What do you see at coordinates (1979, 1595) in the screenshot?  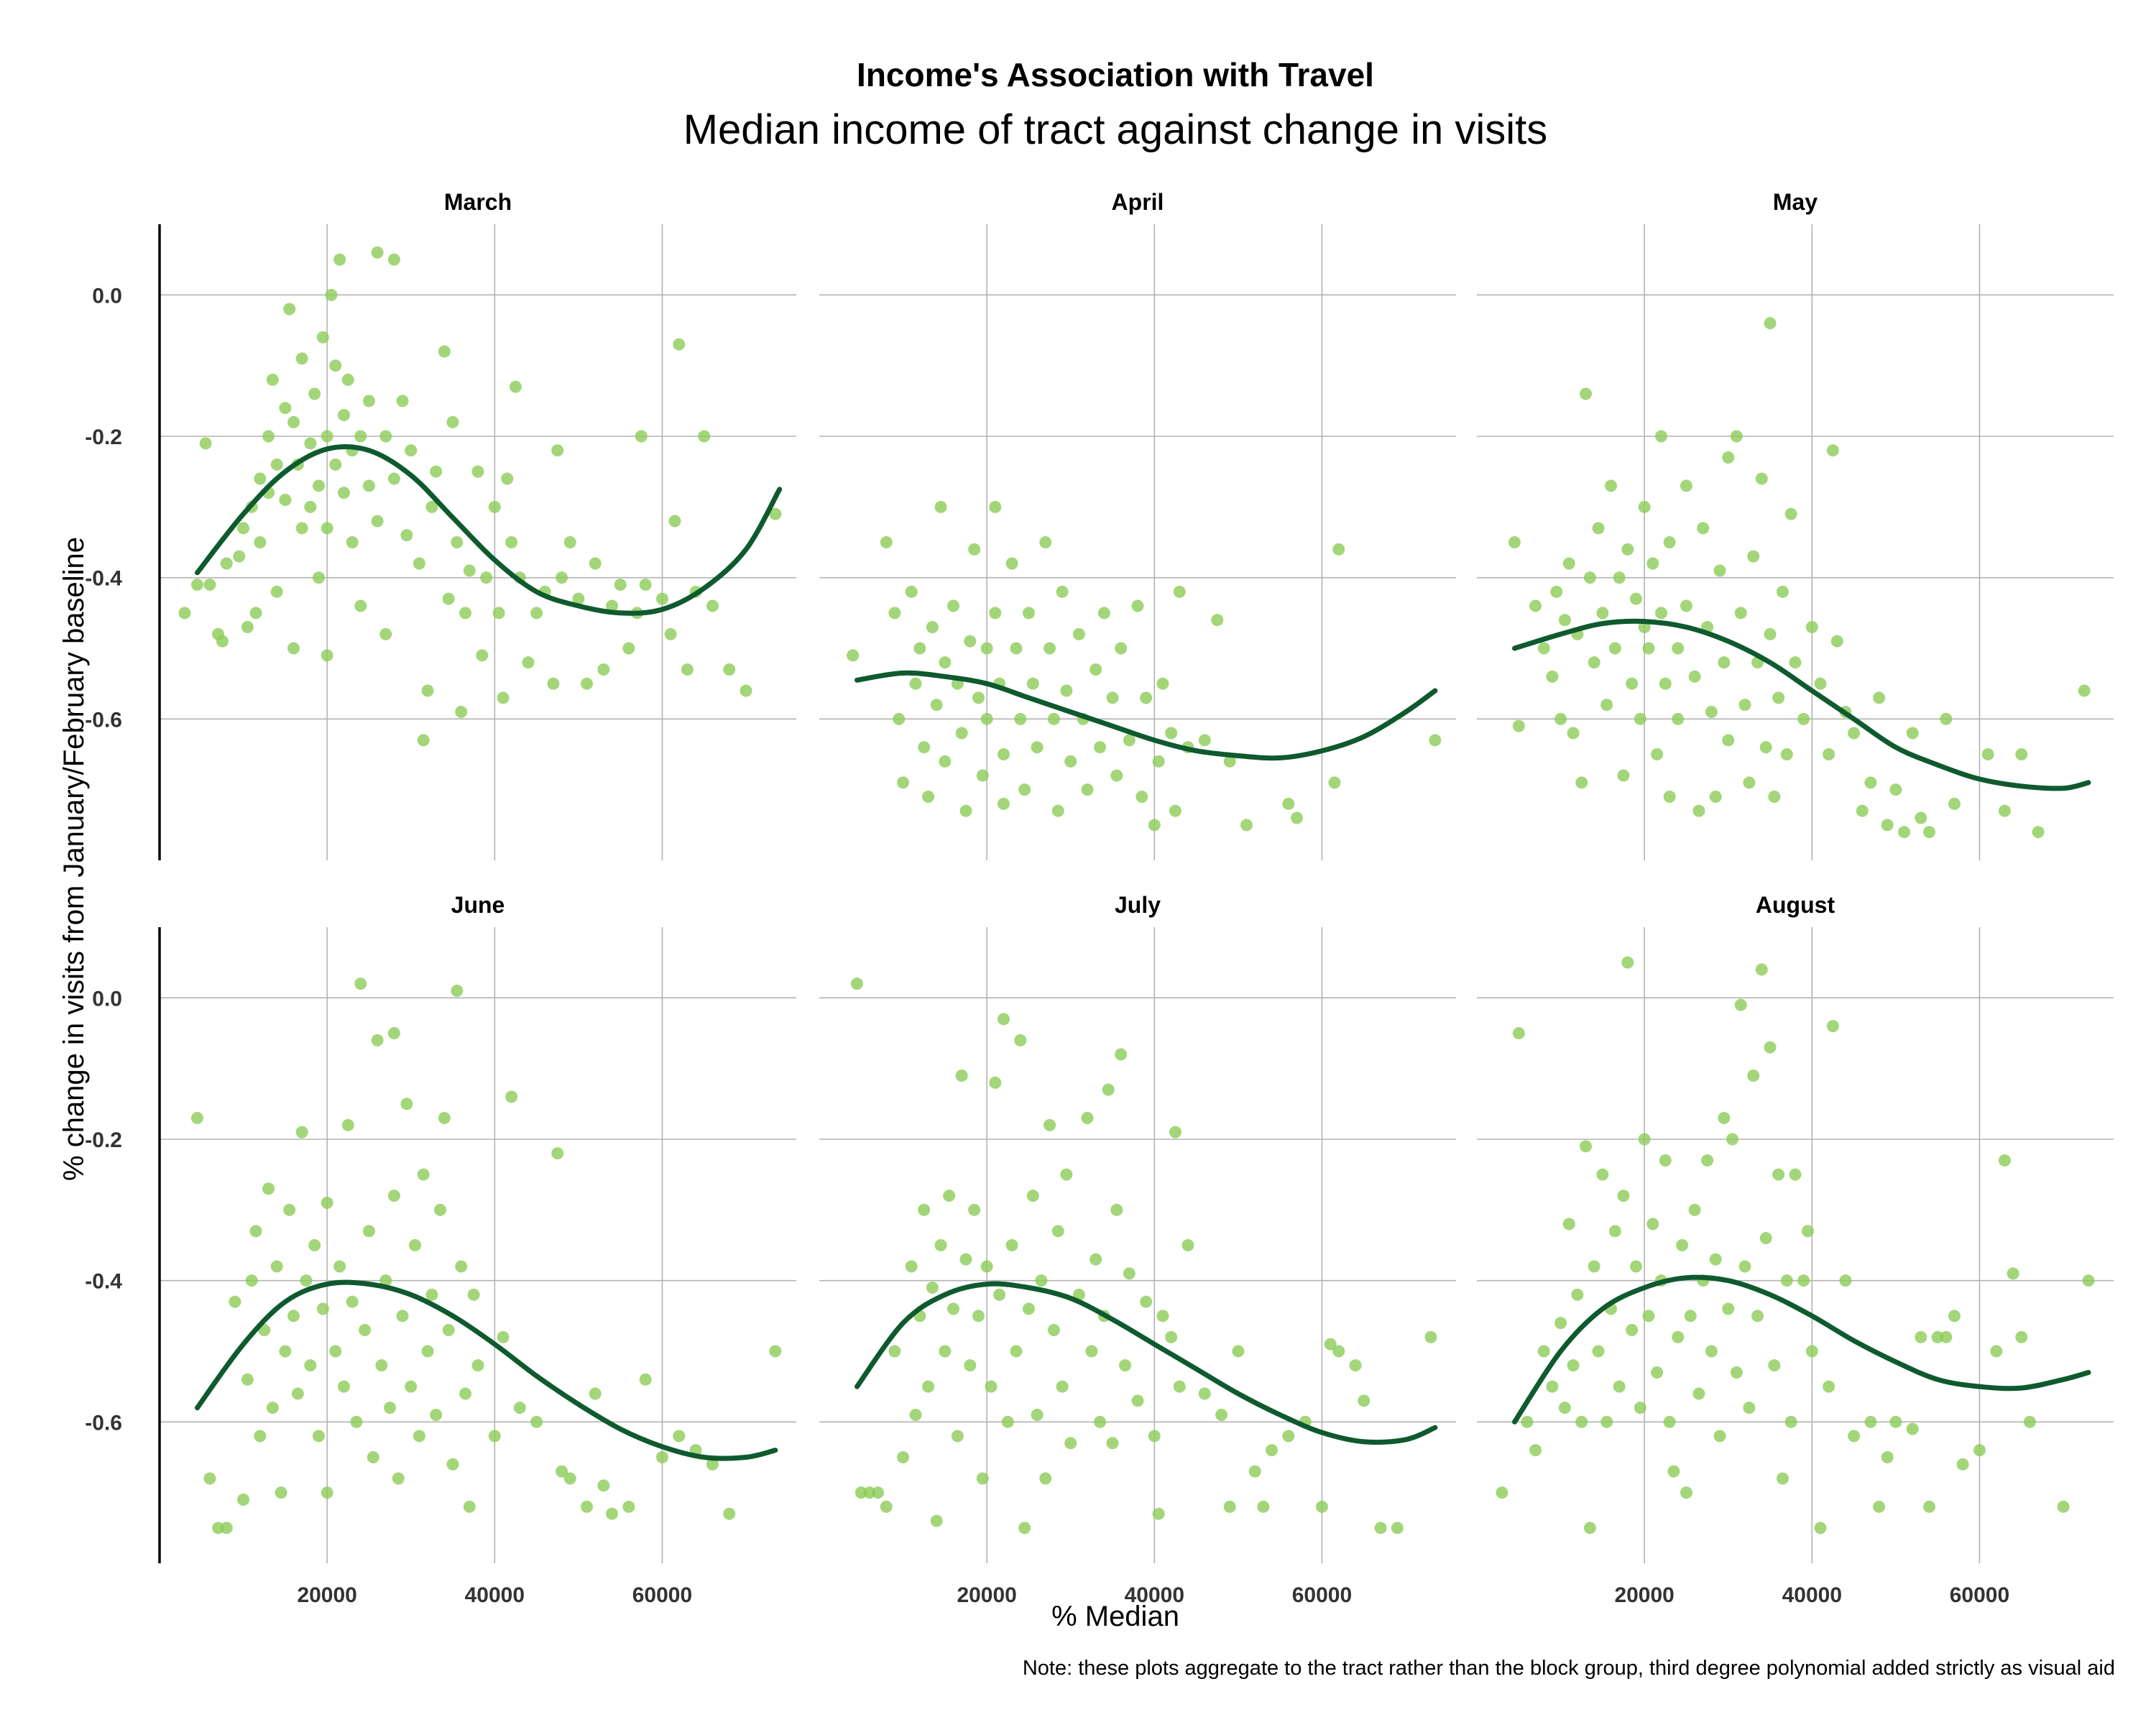 I see `x-tick-label: 60000` at bounding box center [1979, 1595].